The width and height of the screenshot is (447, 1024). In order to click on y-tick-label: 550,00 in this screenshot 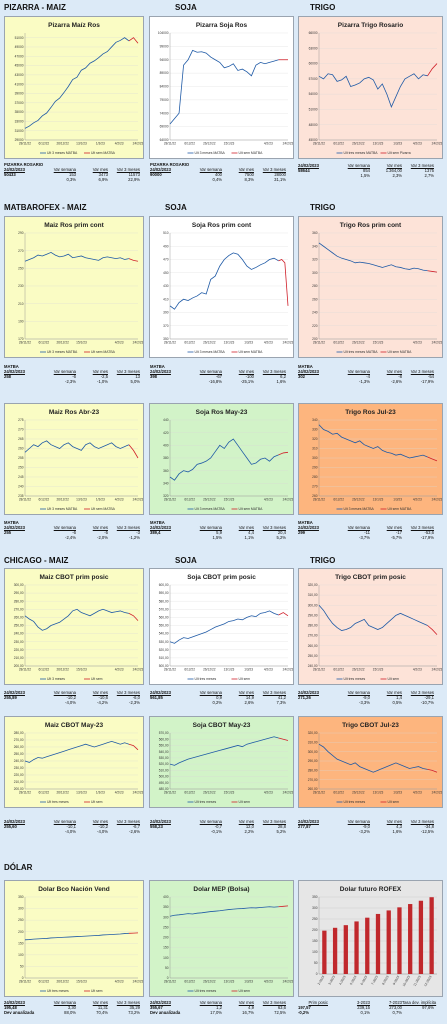, I will do `click(164, 626)`.